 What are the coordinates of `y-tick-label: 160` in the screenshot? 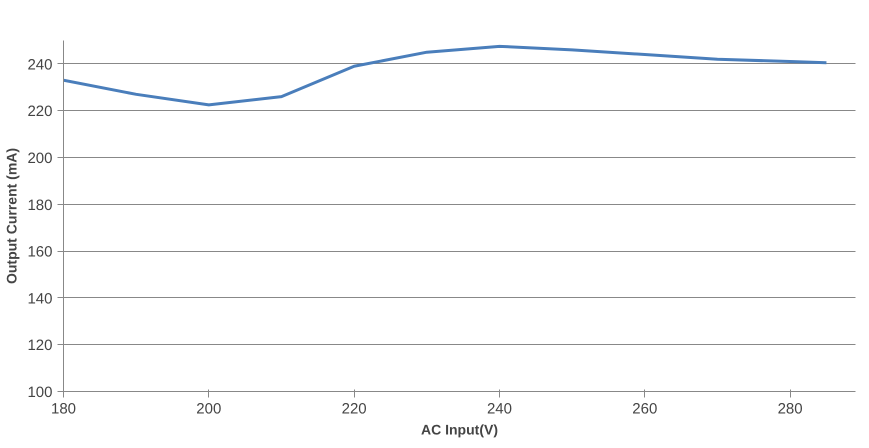 It's located at (40, 252).